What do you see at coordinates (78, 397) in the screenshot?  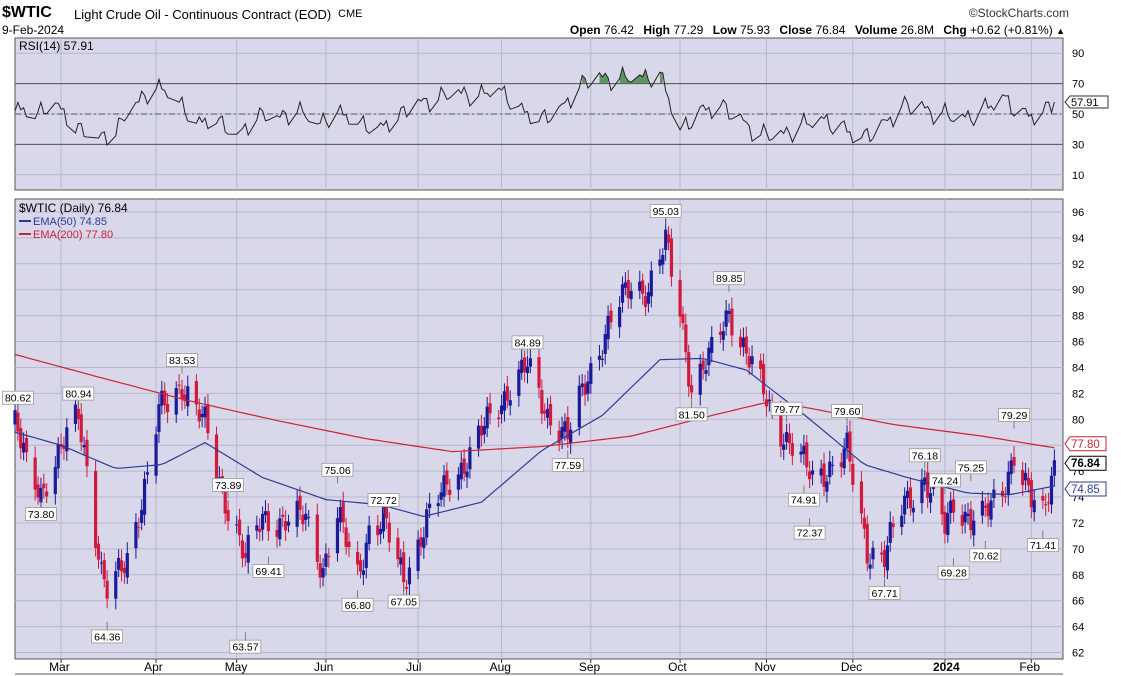 I see `price-callout: 80.94` at bounding box center [78, 397].